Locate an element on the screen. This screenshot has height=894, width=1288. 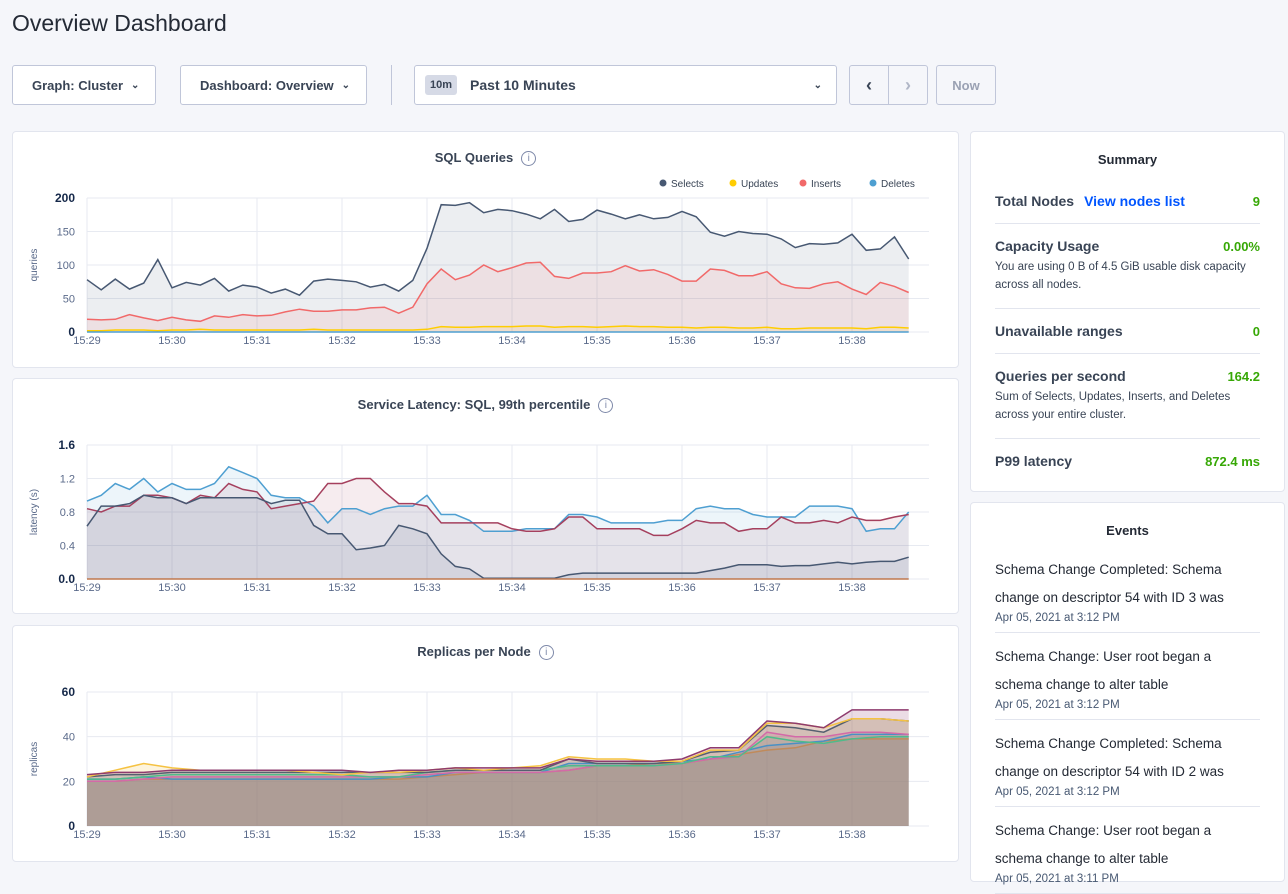
x-tick-label: 15:38 is located at coordinates (852, 588).